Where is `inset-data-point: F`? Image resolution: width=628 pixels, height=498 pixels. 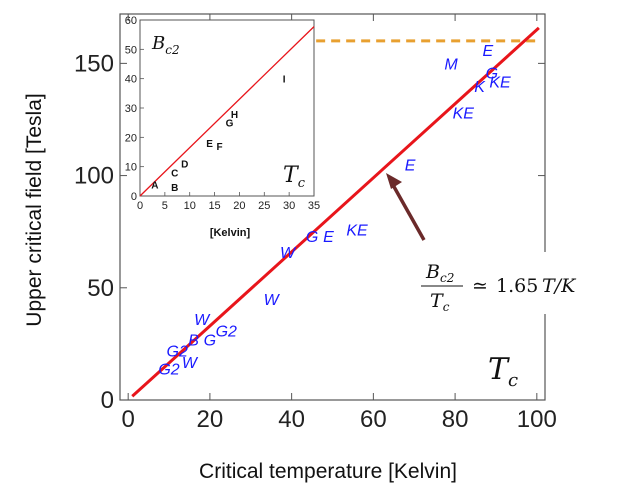
inset-data-point: F is located at coordinates (219, 147).